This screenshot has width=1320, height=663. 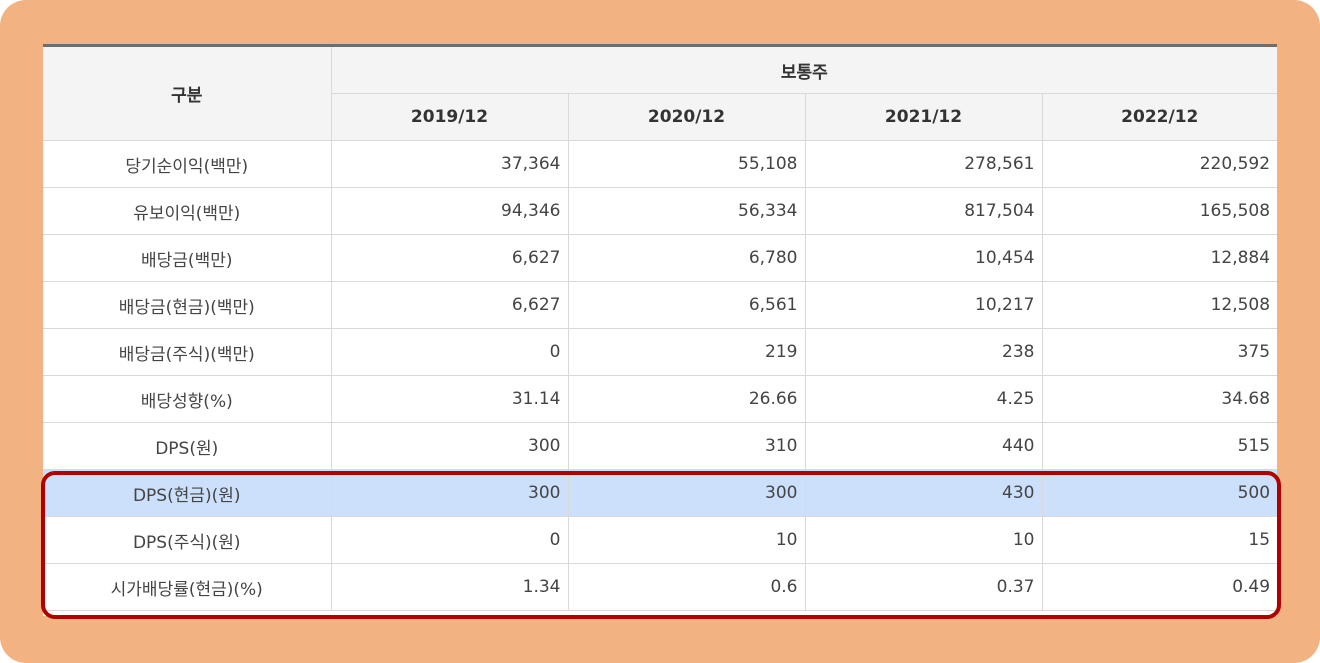 I want to click on table-cell: 26.66, so click(x=686, y=399).